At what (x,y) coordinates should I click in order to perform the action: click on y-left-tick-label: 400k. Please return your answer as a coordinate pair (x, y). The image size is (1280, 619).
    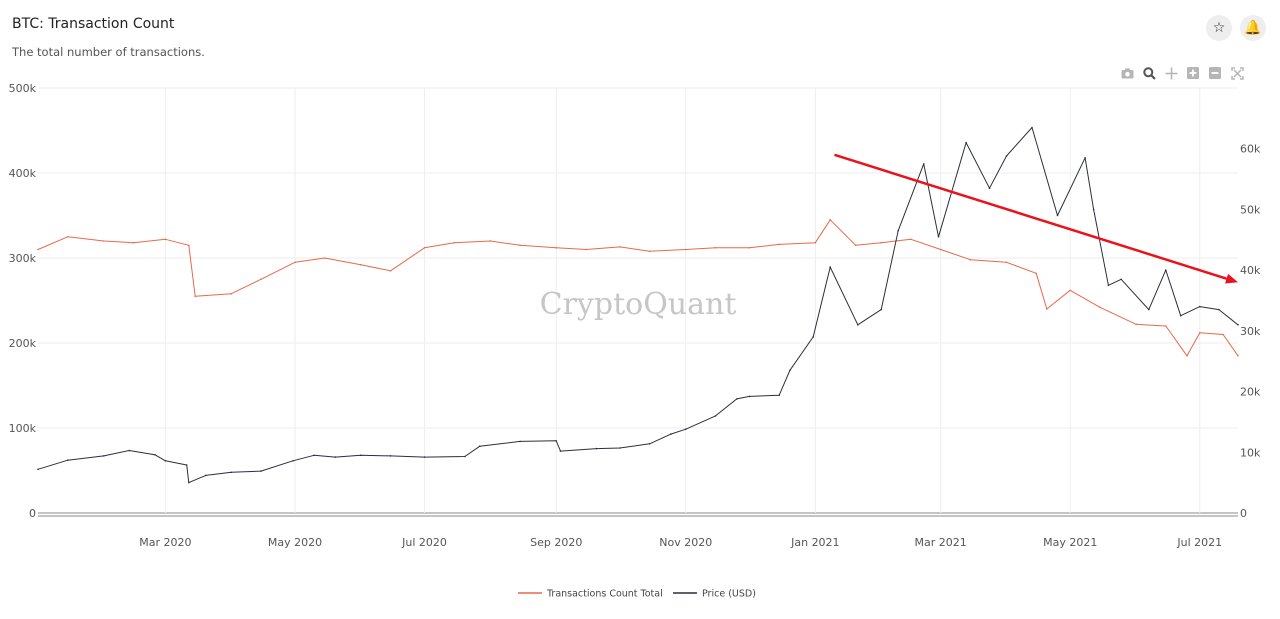
    Looking at the image, I should click on (23, 173).